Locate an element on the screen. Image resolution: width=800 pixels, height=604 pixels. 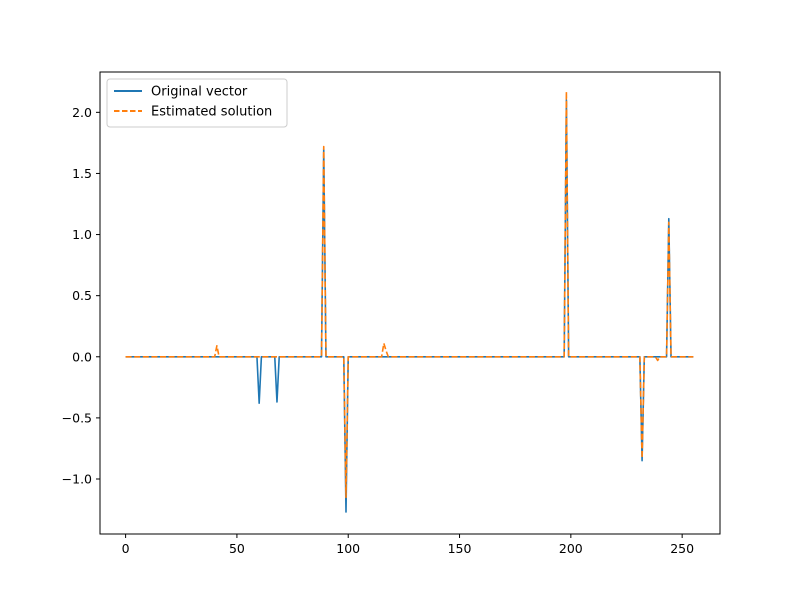
x-axis: 0 50 100 150 200 250 is located at coordinates (408, 545).